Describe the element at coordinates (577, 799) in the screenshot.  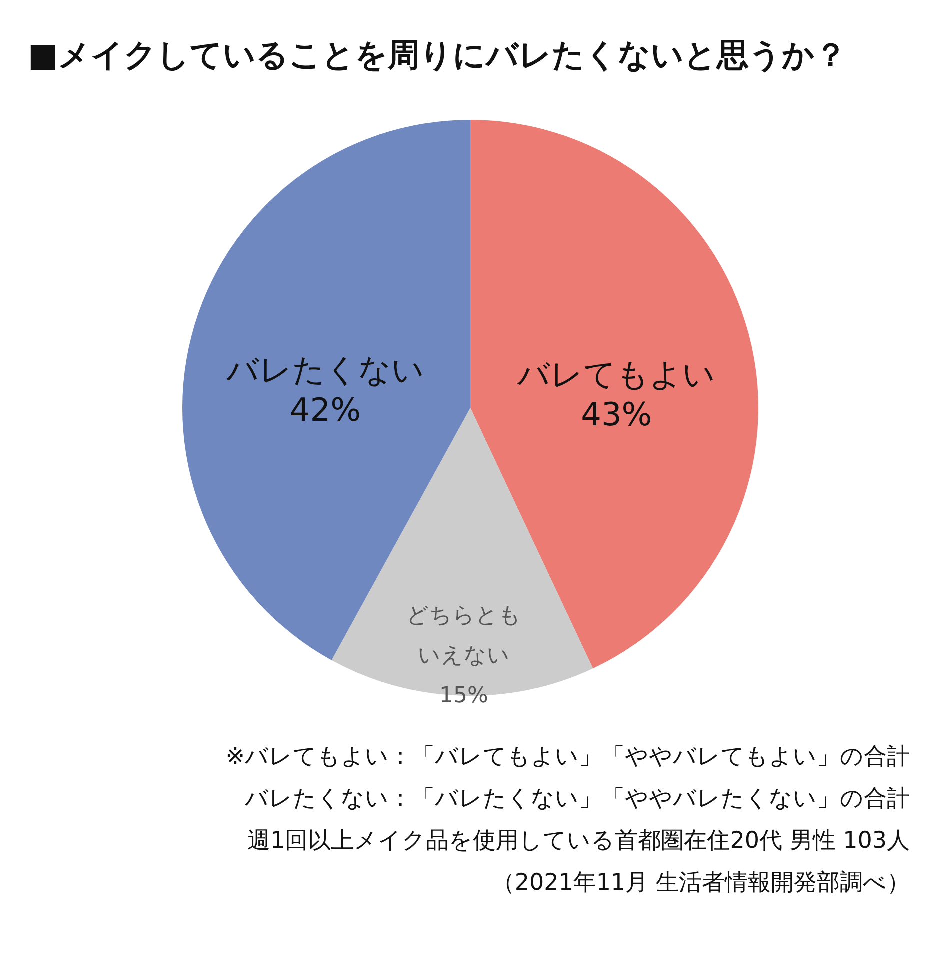
I see `text: バレたくない：「バレたくない」「ややバレたくない」の合計` at that location.